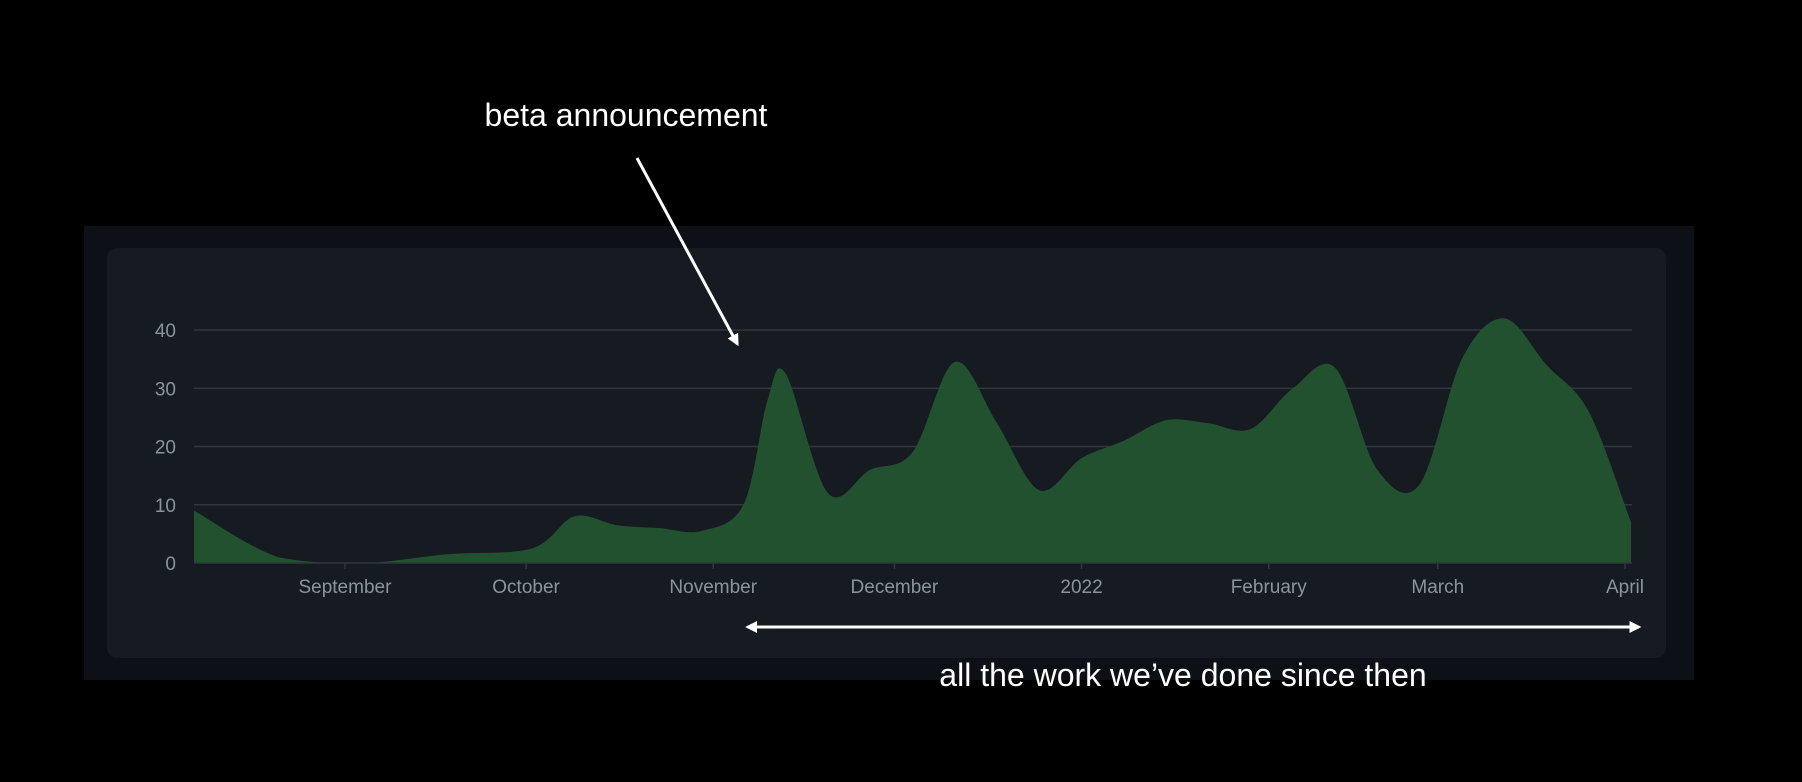 The height and width of the screenshot is (782, 1802). What do you see at coordinates (626, 115) in the screenshot?
I see `beta-announcement-label: beta announcement` at bounding box center [626, 115].